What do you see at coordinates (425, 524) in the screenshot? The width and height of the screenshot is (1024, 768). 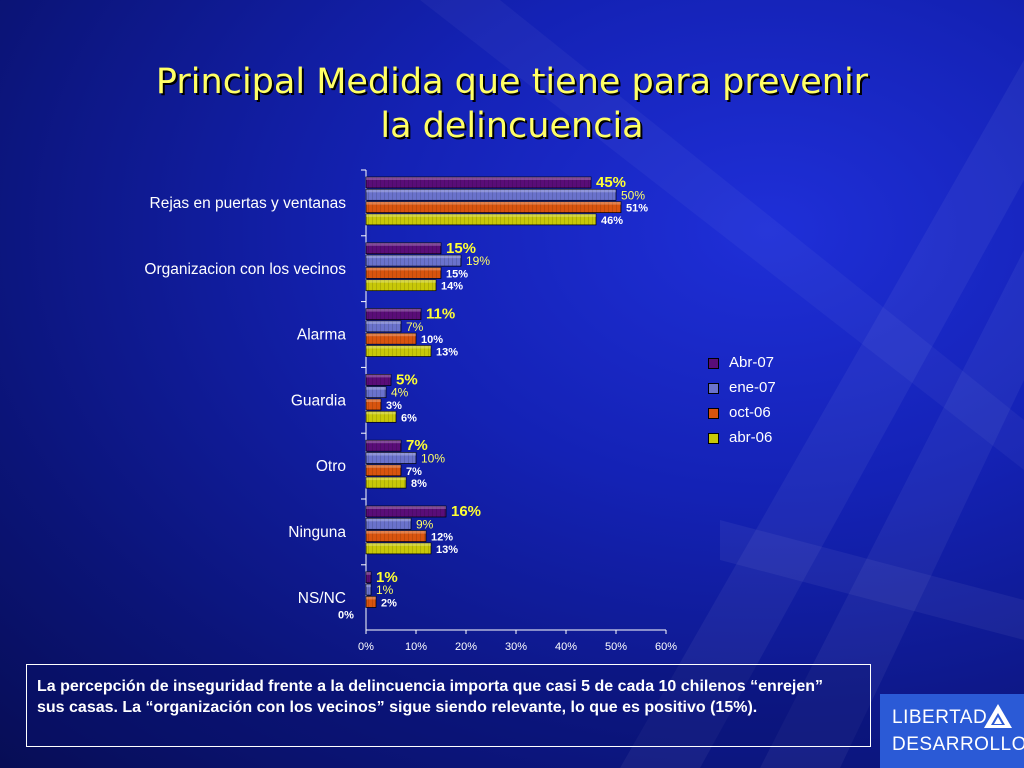 I see `data-label: 9%` at bounding box center [425, 524].